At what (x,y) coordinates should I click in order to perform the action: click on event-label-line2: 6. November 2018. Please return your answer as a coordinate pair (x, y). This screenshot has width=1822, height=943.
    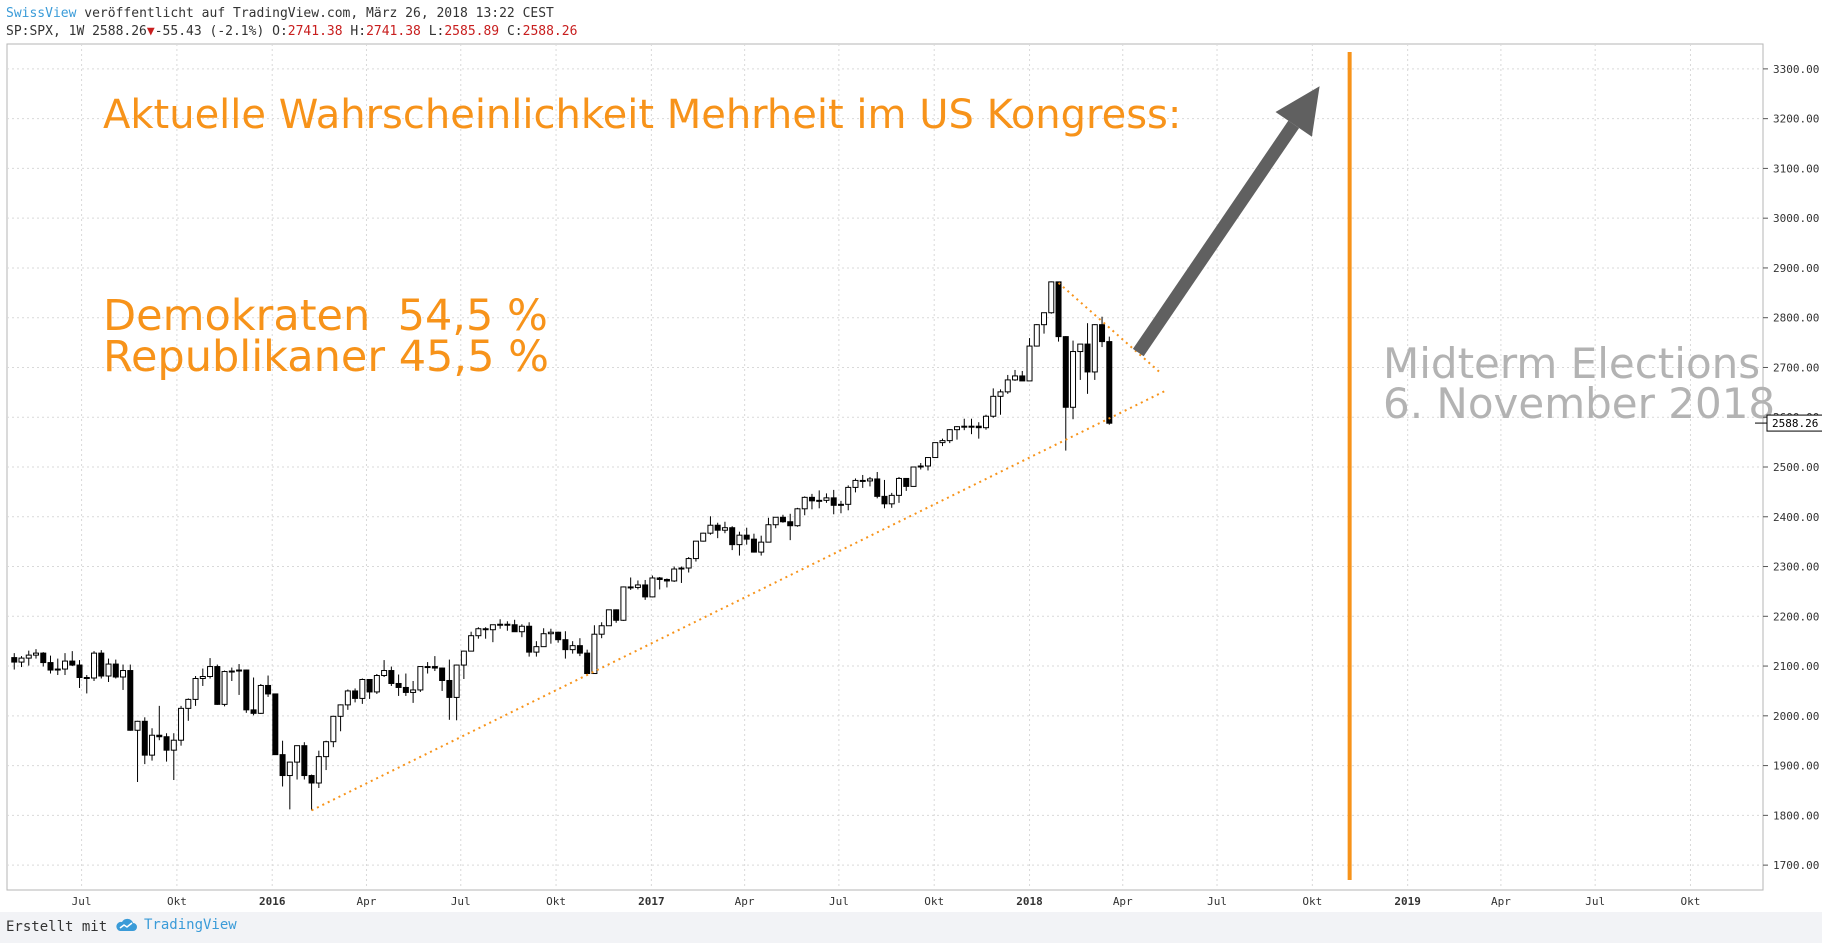
    Looking at the image, I should click on (1579, 403).